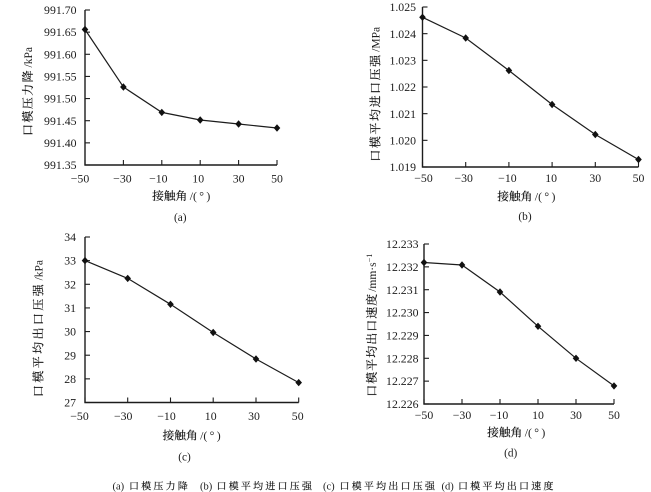 The width and height of the screenshot is (651, 492). What do you see at coordinates (369, 258) in the screenshot?
I see `svg-text: −1` at bounding box center [369, 258].